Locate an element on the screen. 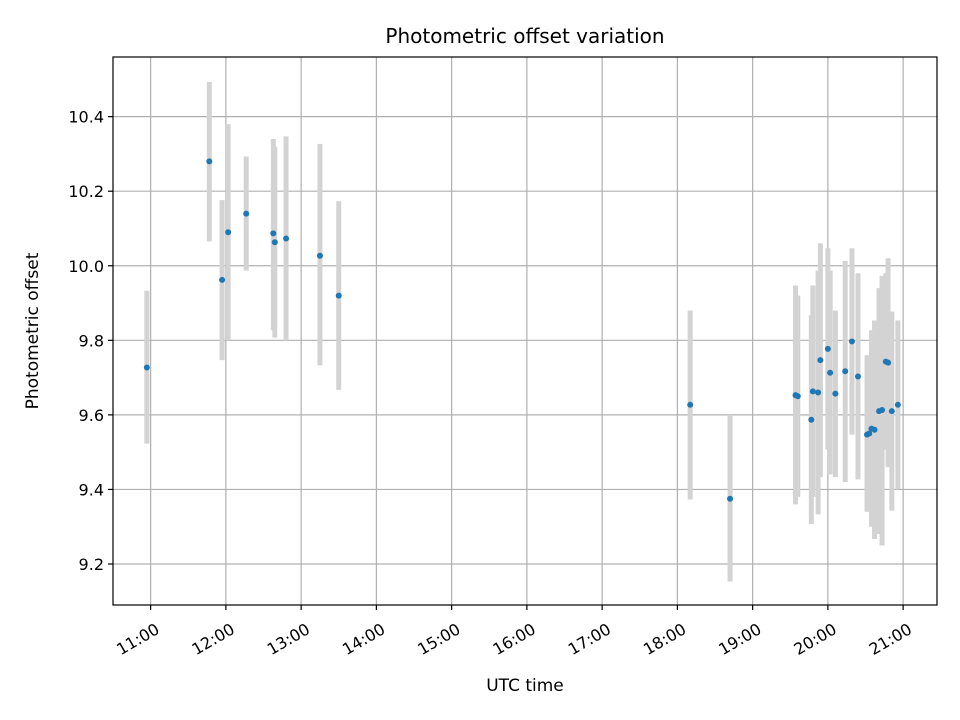 This screenshot has width=960, height=720. y-tick-label: 10.0 is located at coordinates (86, 266).